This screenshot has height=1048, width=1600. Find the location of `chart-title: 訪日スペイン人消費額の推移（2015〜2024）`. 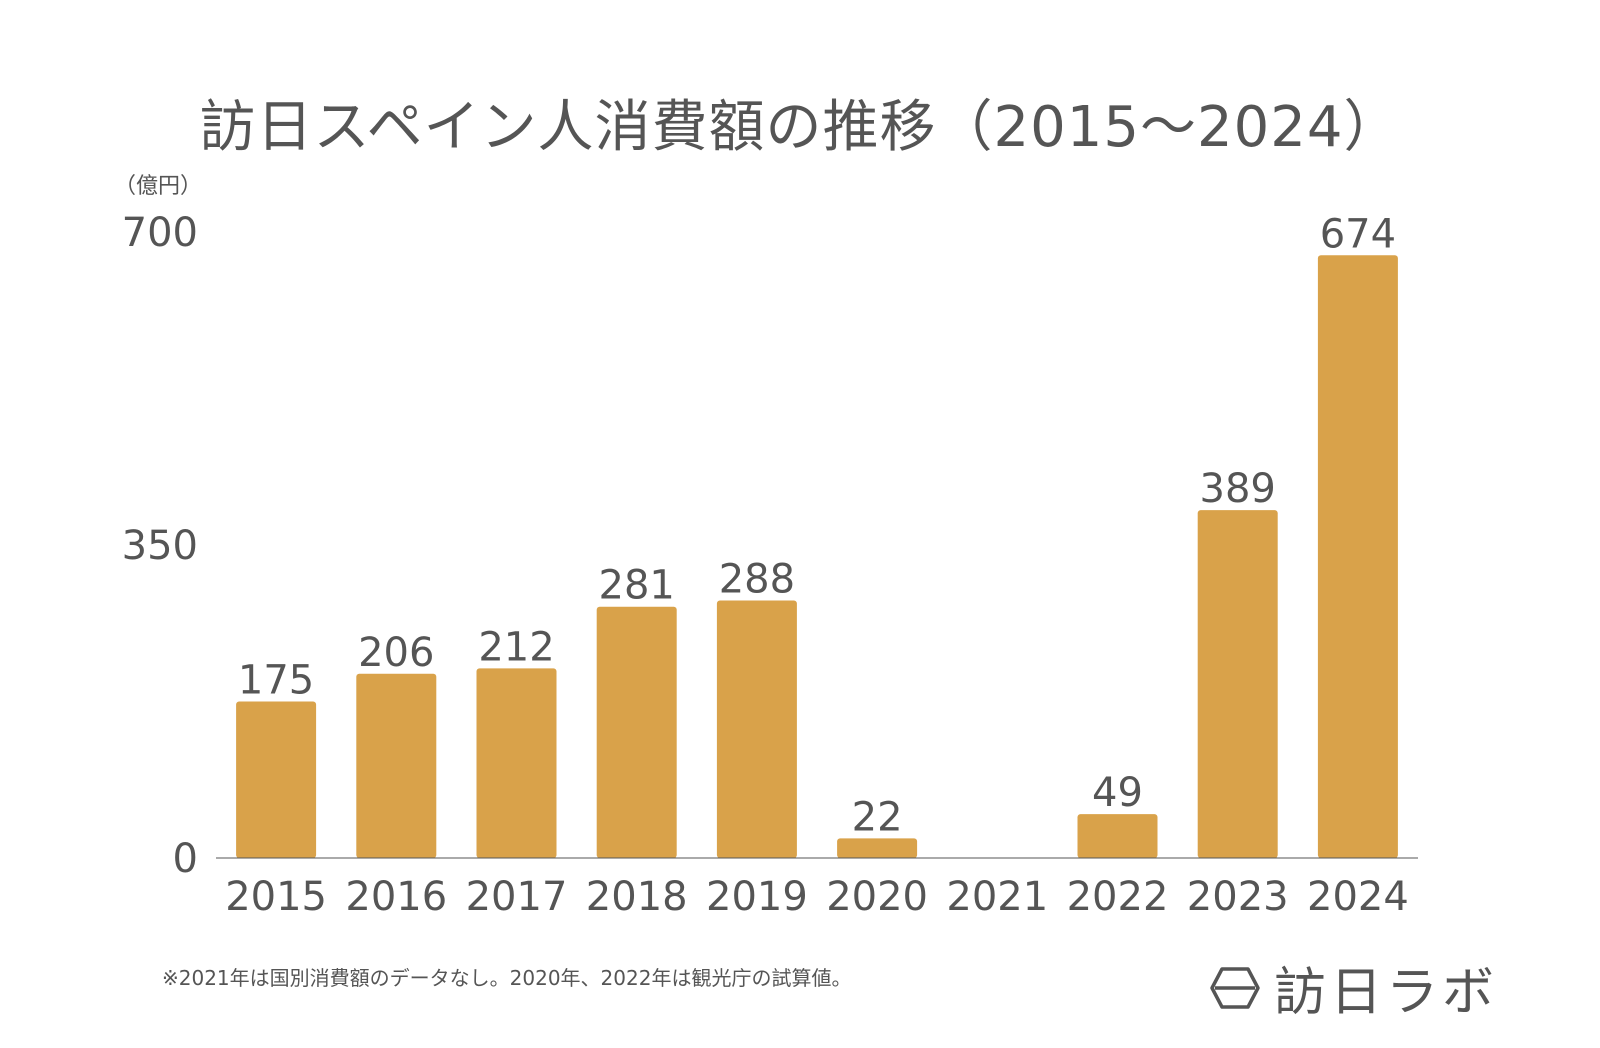

chart-title: 訪日スペイン人消費額の推移（2015〜2024） is located at coordinates (800, 127).